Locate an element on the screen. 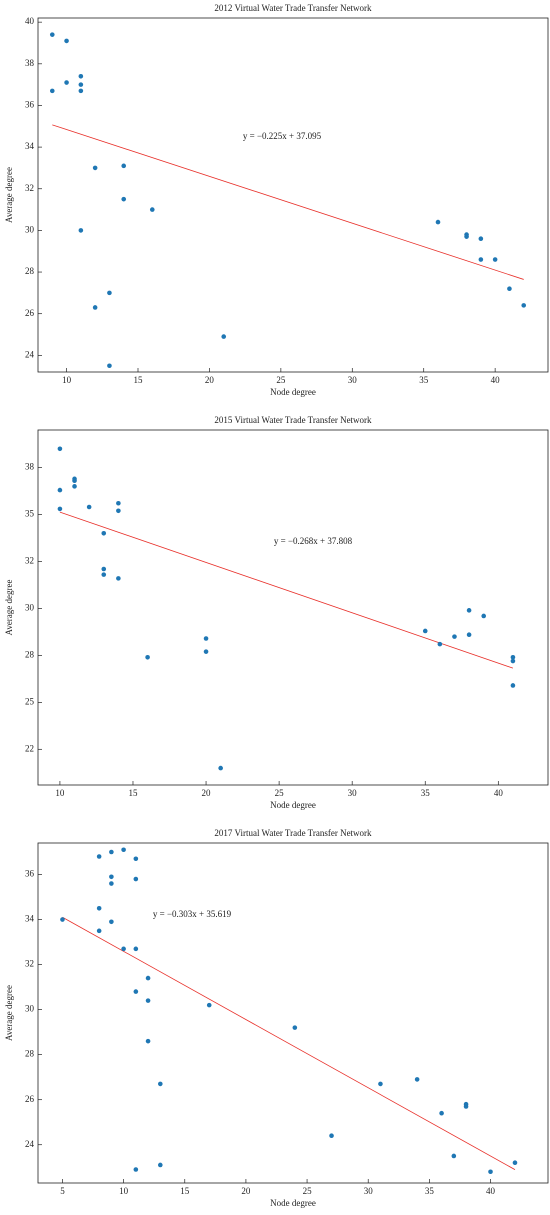 The image size is (550, 1215). trendline-label: y = −0.303x + 35.619 is located at coordinates (192, 914).